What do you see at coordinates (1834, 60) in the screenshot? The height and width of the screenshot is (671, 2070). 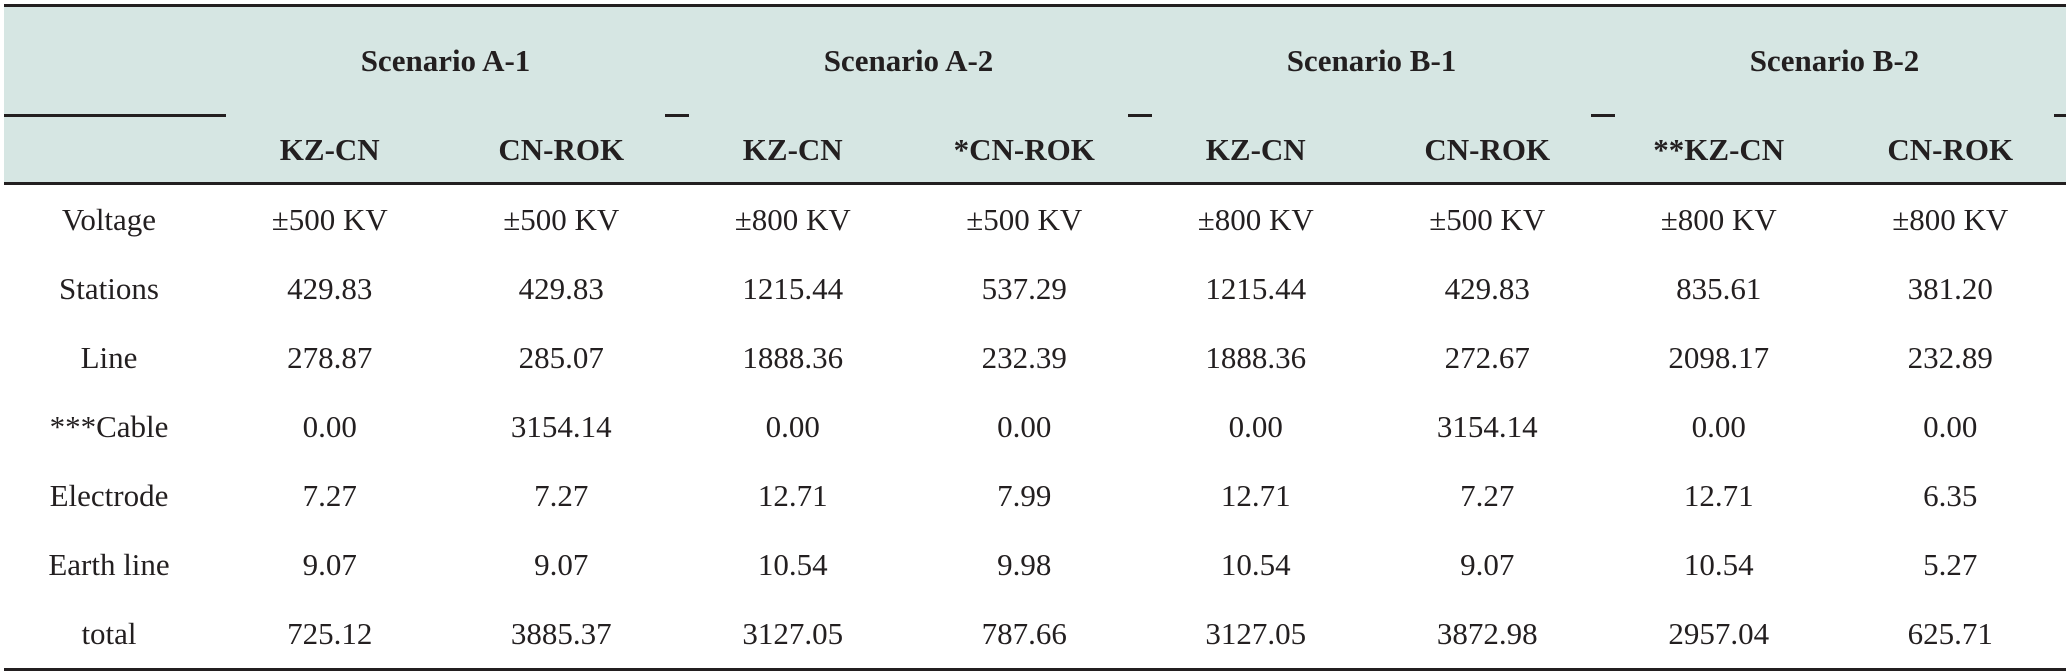 I see `scenario-header: Scenario B-2` at bounding box center [1834, 60].